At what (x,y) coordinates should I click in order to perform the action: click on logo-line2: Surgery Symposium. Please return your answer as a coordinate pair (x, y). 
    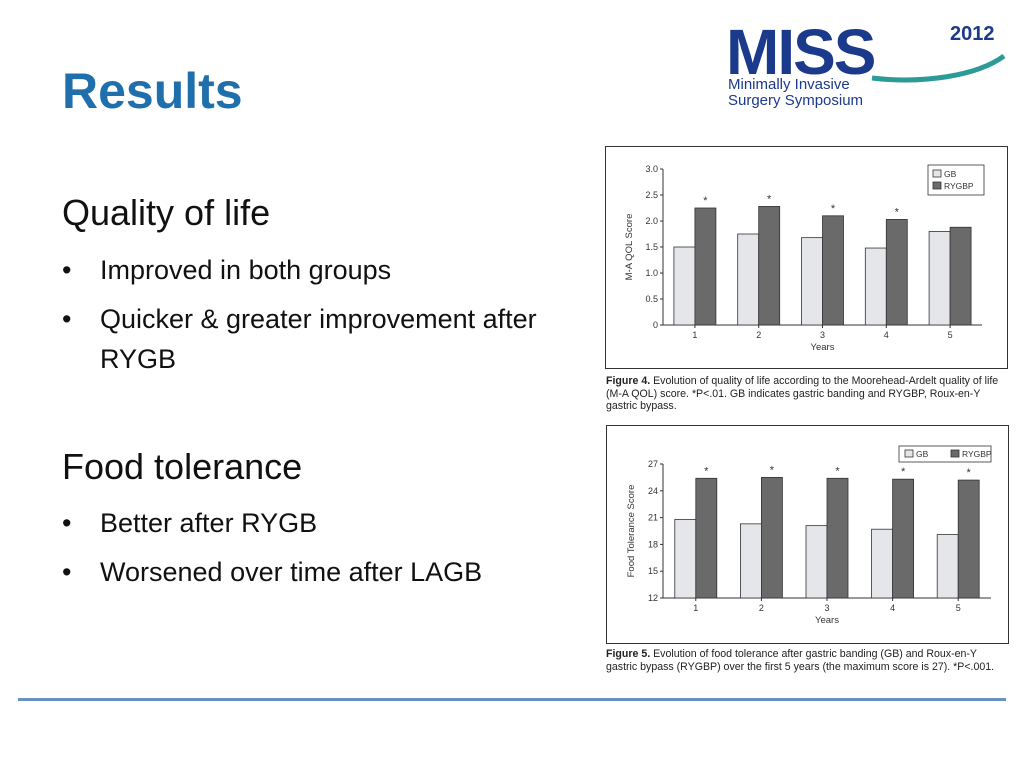
    Looking at the image, I should click on (795, 100).